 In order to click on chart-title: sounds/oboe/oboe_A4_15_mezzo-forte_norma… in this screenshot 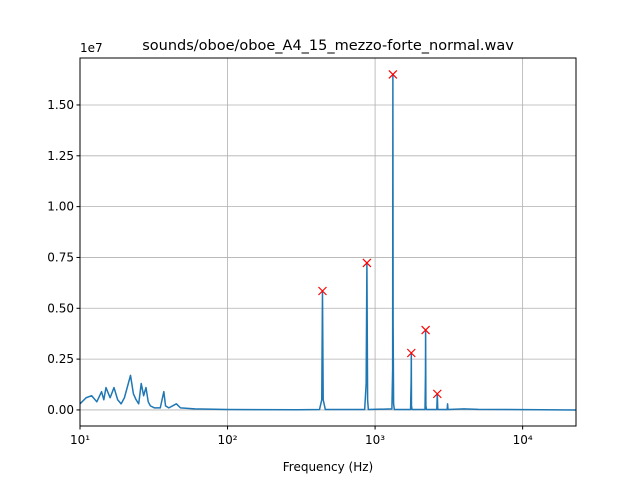, I will do `click(328, 46)`.